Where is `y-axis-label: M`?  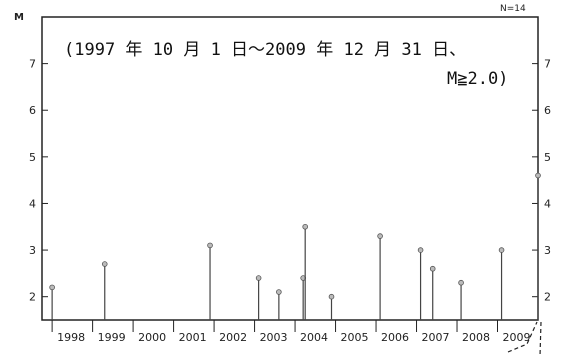 y-axis-label: M is located at coordinates (19, 17).